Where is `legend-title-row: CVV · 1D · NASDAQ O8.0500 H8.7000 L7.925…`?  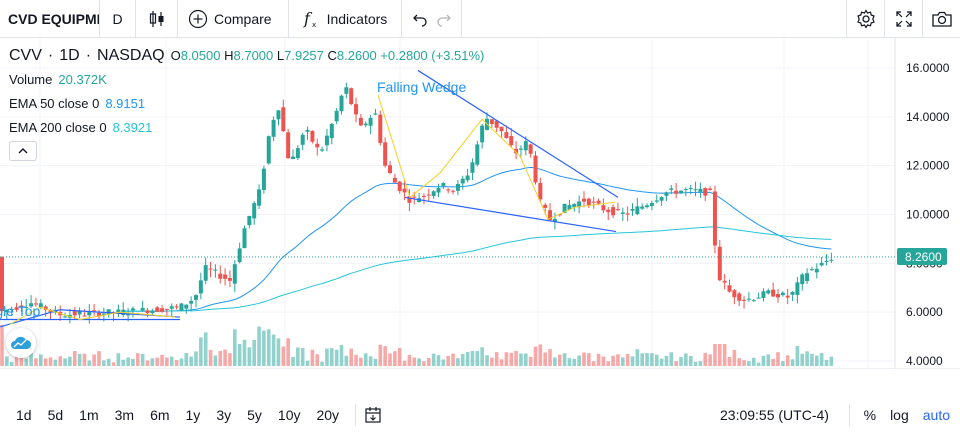
legend-title-row: CVV · 1D · NASDAQ O8.0500 H8.7000 L7.925… is located at coordinates (246, 56).